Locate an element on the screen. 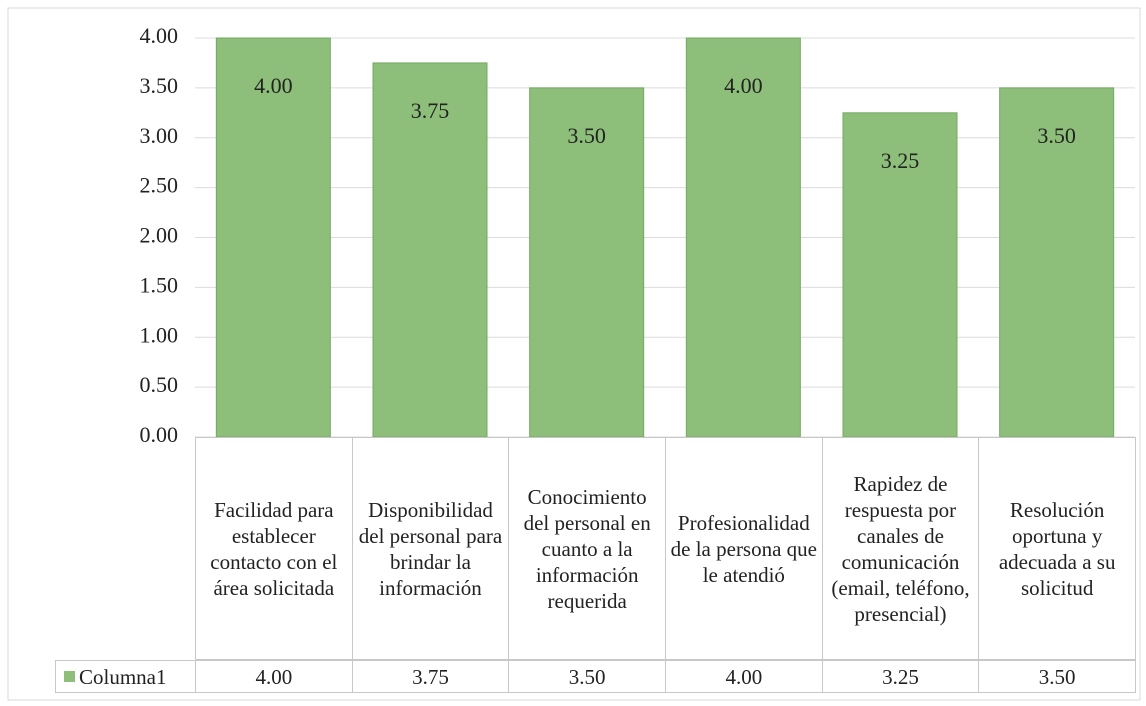  legend-cell: Columna1 is located at coordinates (125, 676).